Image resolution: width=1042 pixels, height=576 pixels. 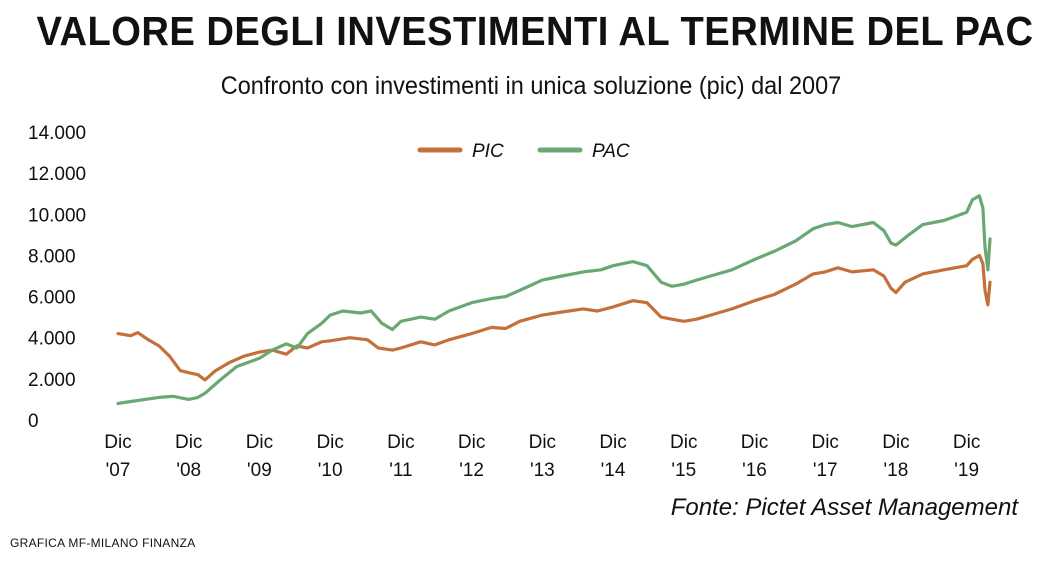 I want to click on x-tick-label: '11, so click(x=400, y=470).